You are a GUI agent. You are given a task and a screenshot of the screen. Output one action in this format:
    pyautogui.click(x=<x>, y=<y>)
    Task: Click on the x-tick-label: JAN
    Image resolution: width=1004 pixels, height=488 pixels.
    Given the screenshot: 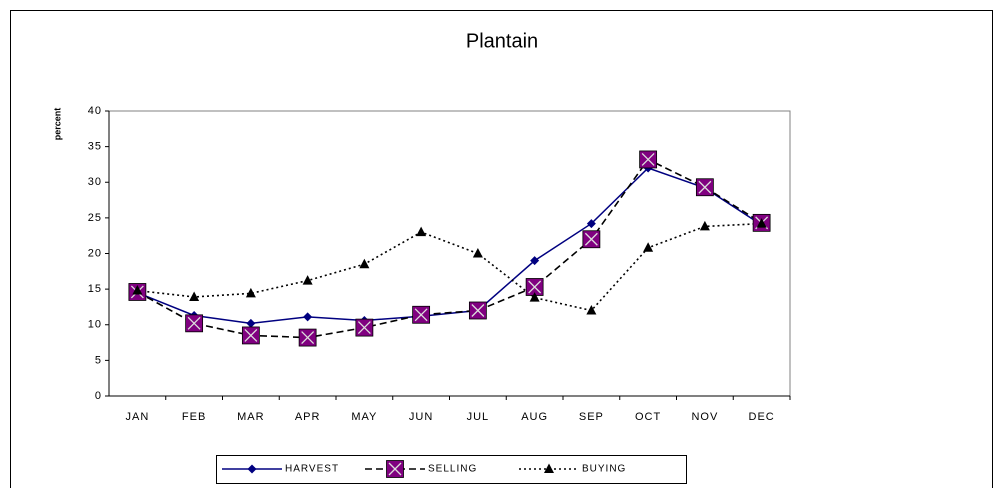 What is the action you would take?
    pyautogui.click(x=137, y=417)
    